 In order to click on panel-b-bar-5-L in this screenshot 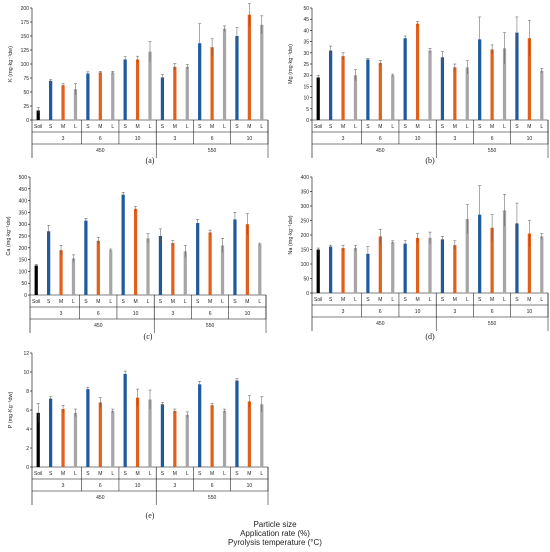, I will do `click(542, 95)`.